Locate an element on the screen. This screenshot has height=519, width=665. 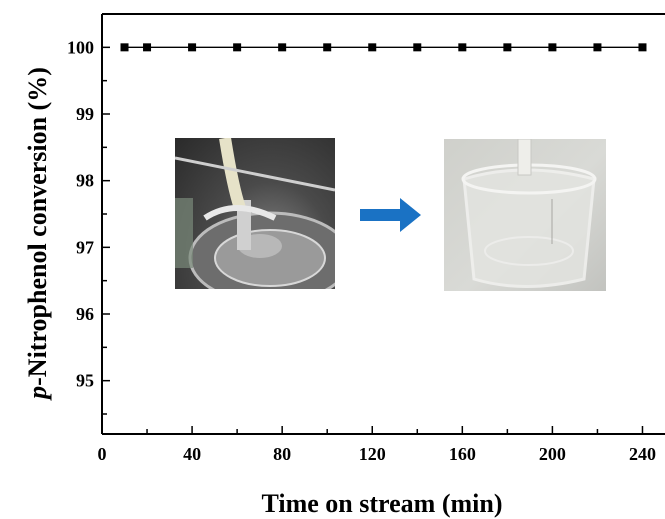
x-tick-label: 200 is located at coordinates (552, 454).